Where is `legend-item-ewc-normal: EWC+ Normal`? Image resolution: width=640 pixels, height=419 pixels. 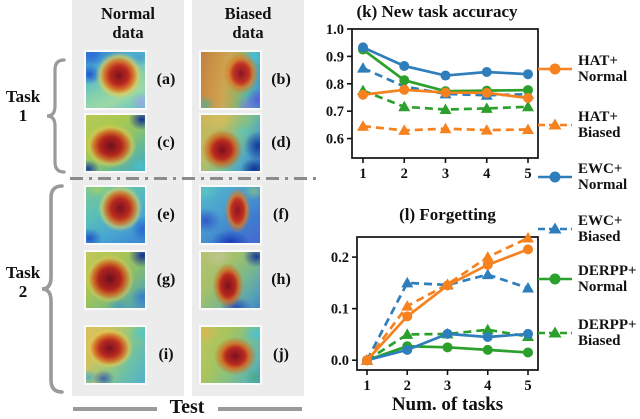 legend-item-ewc-normal: EWC+ Normal is located at coordinates (582, 177).